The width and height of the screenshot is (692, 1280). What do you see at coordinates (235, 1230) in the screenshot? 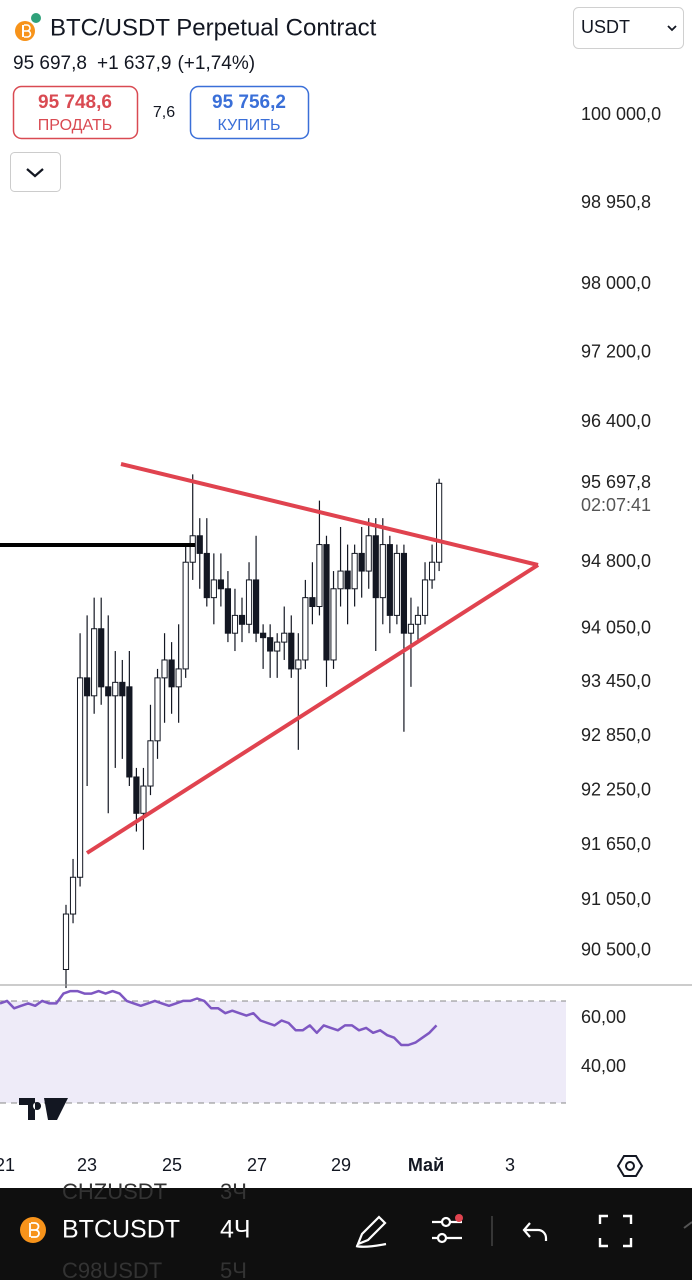
I see `interval: 4Ч` at bounding box center [235, 1230].